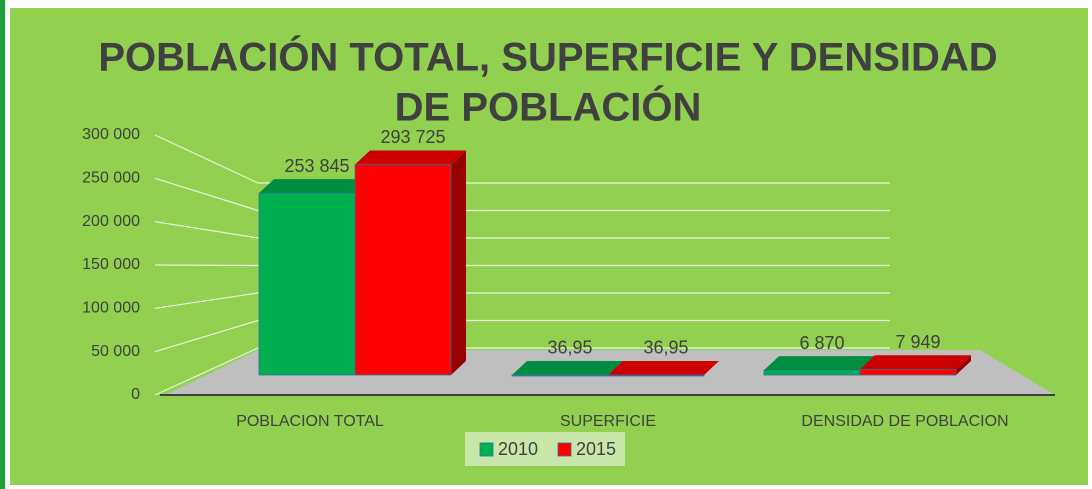 This screenshot has height=489, width=1092. Describe the element at coordinates (111, 178) in the screenshot. I see `y-tick-label: 250 000` at that location.